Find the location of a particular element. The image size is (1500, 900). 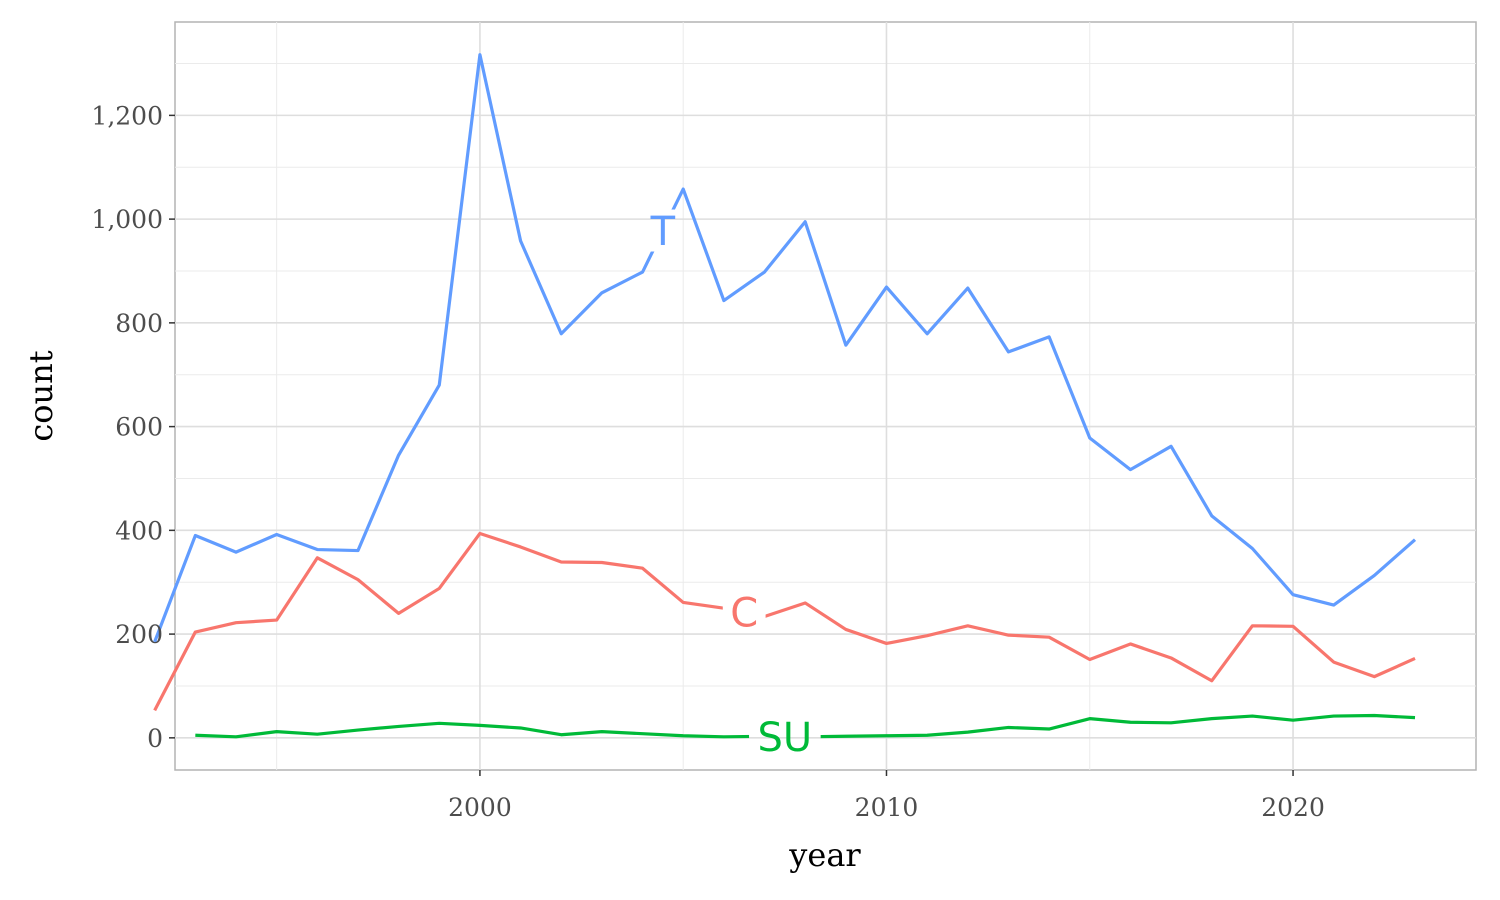

x-axis-ticks: 2000 2010 2020 is located at coordinates (886, 796).